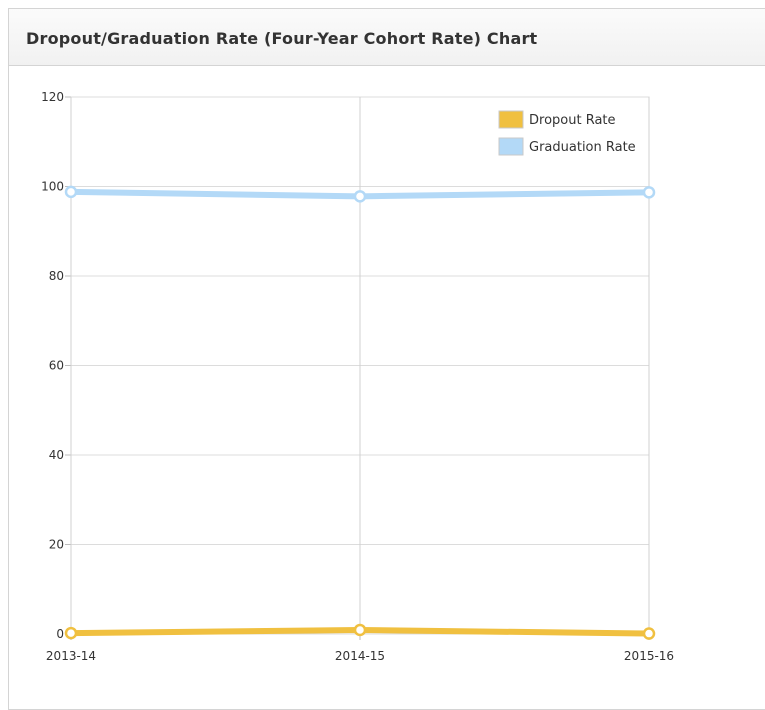 The width and height of the screenshot is (765, 710). Describe the element at coordinates (582, 147) in the screenshot. I see `legend-label-graduation-rate: Graduation Rate` at that location.